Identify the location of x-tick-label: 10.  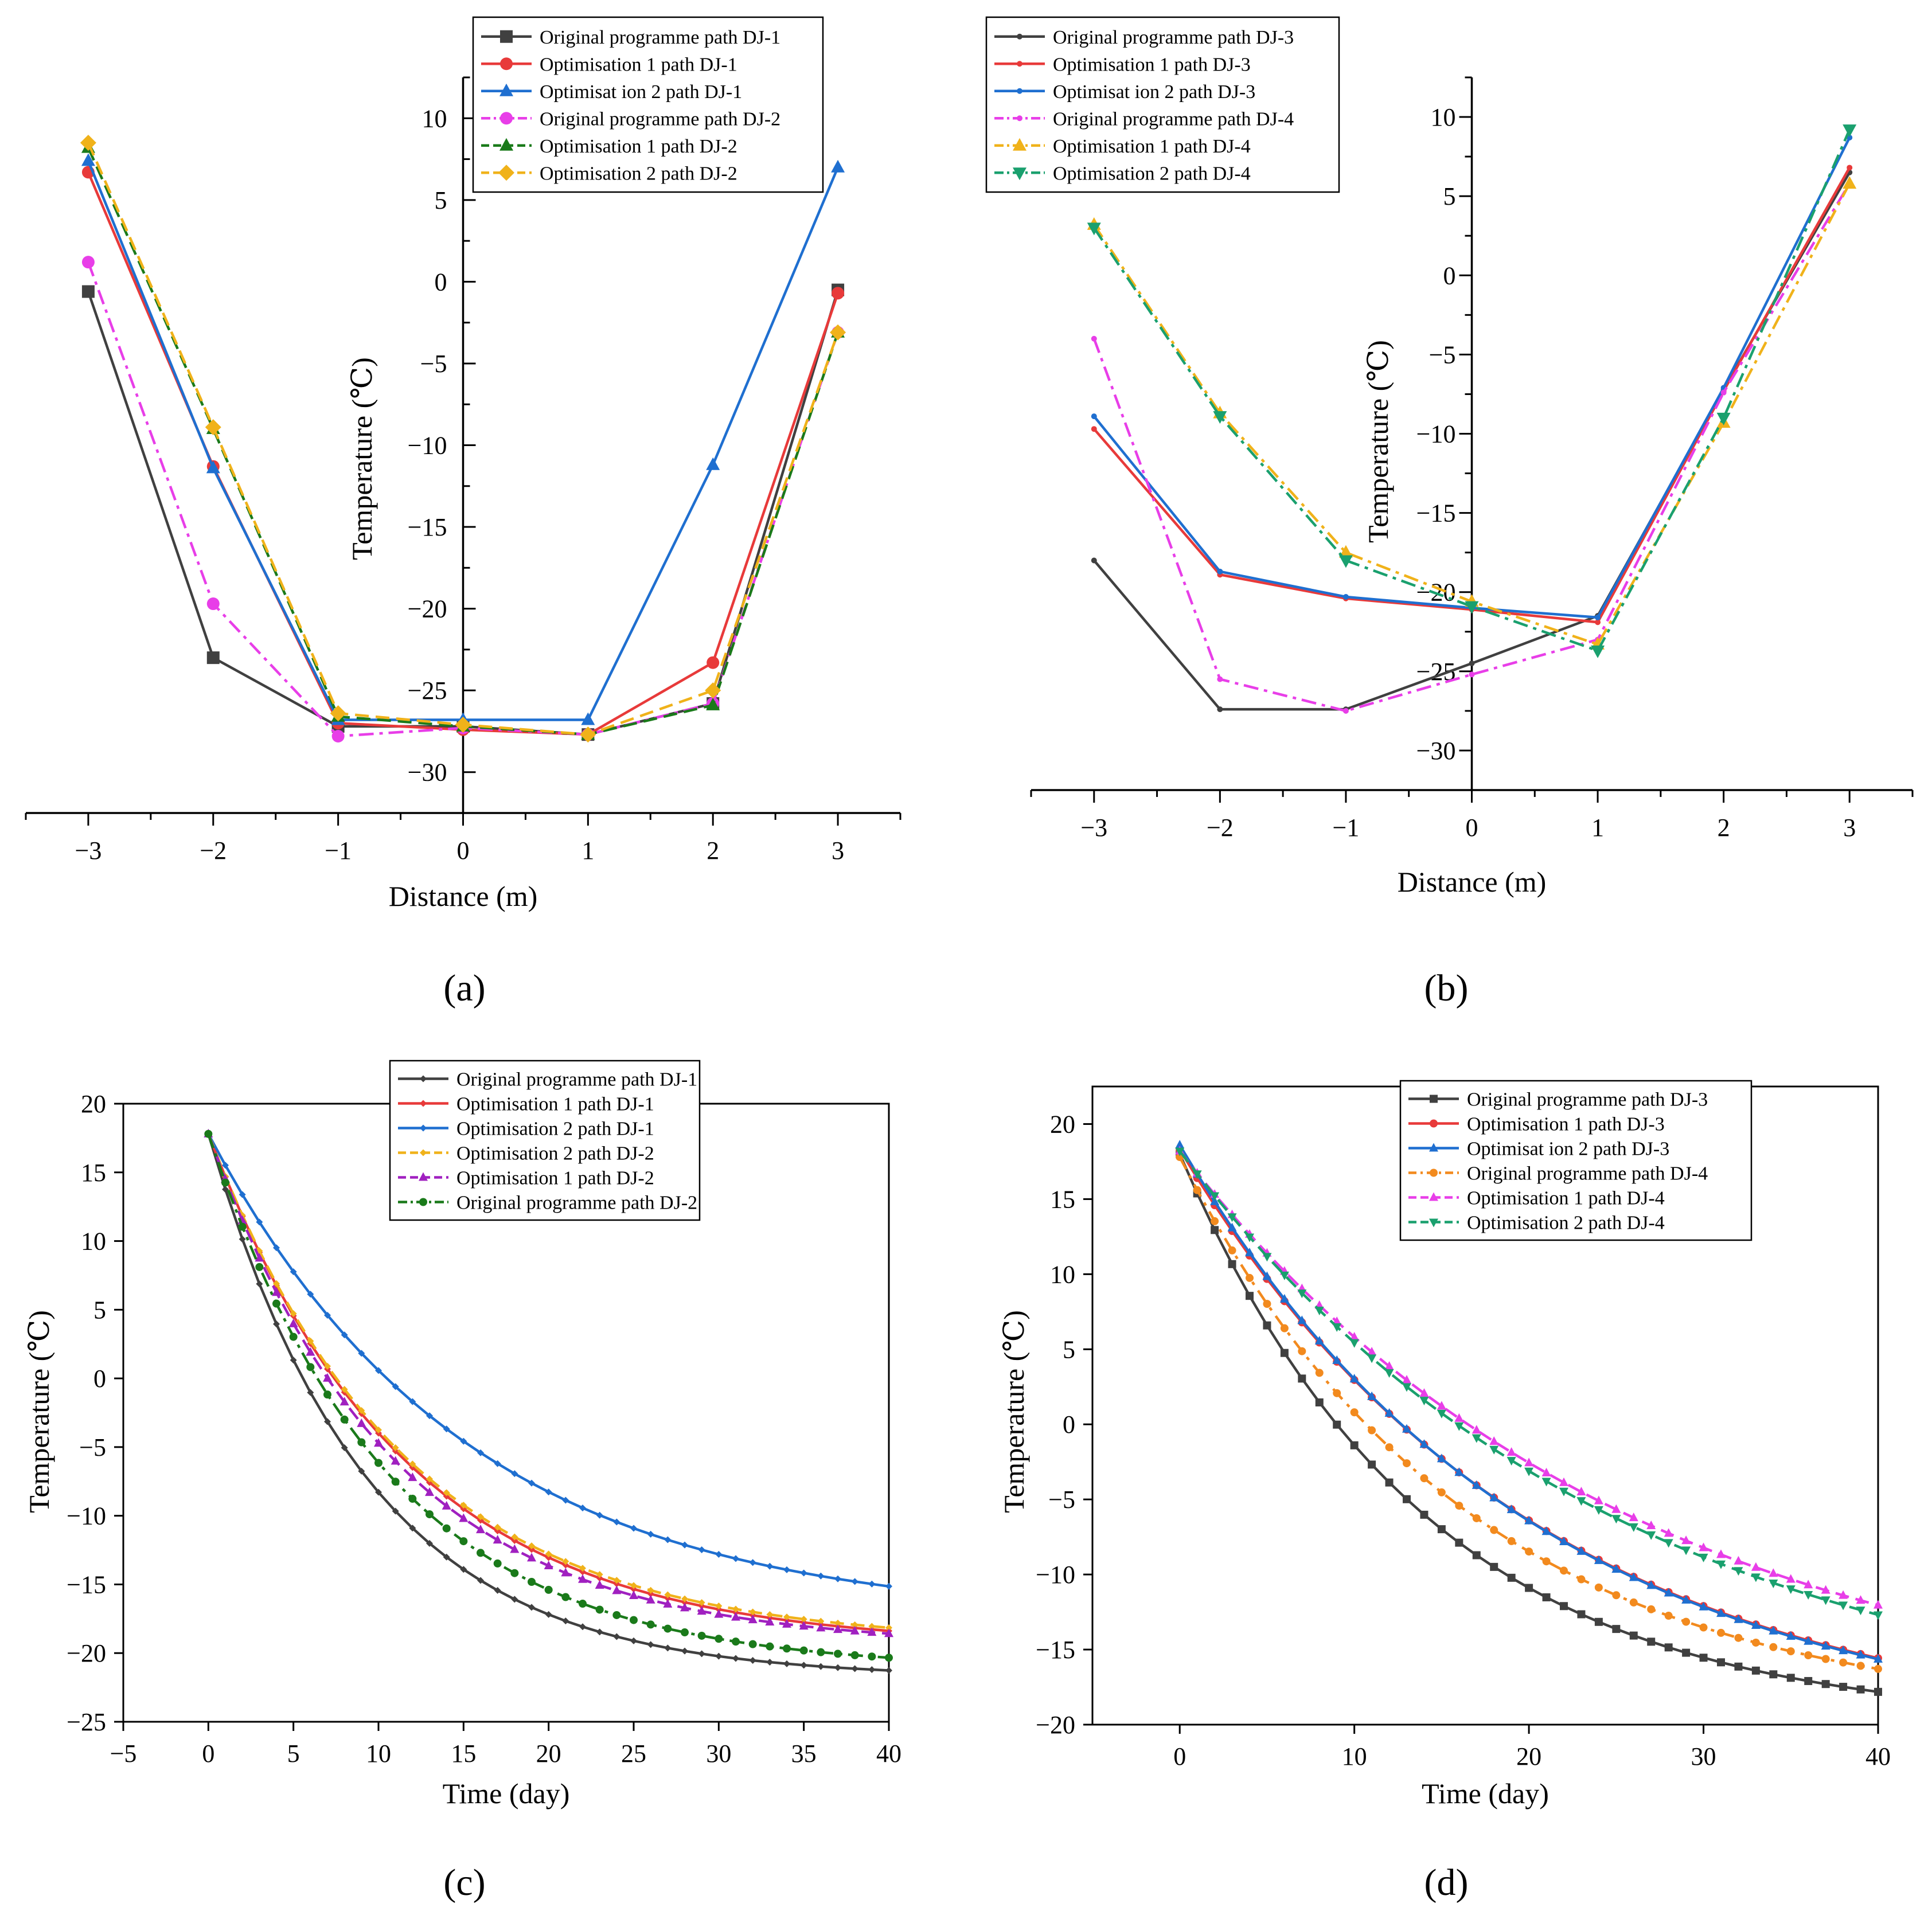
(1355, 1757).